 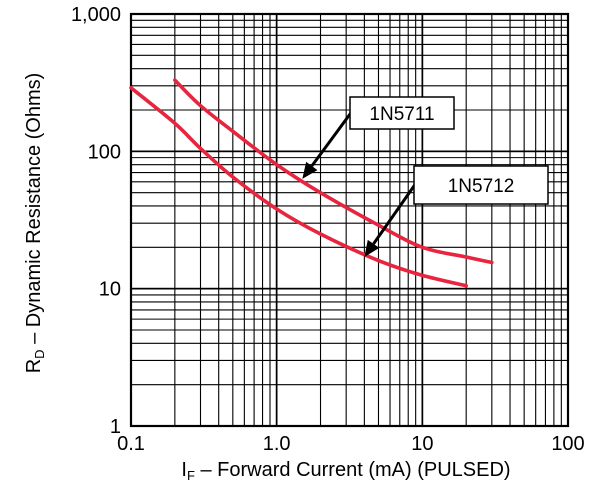 I want to click on y-tick-label: 100, so click(x=104, y=152).